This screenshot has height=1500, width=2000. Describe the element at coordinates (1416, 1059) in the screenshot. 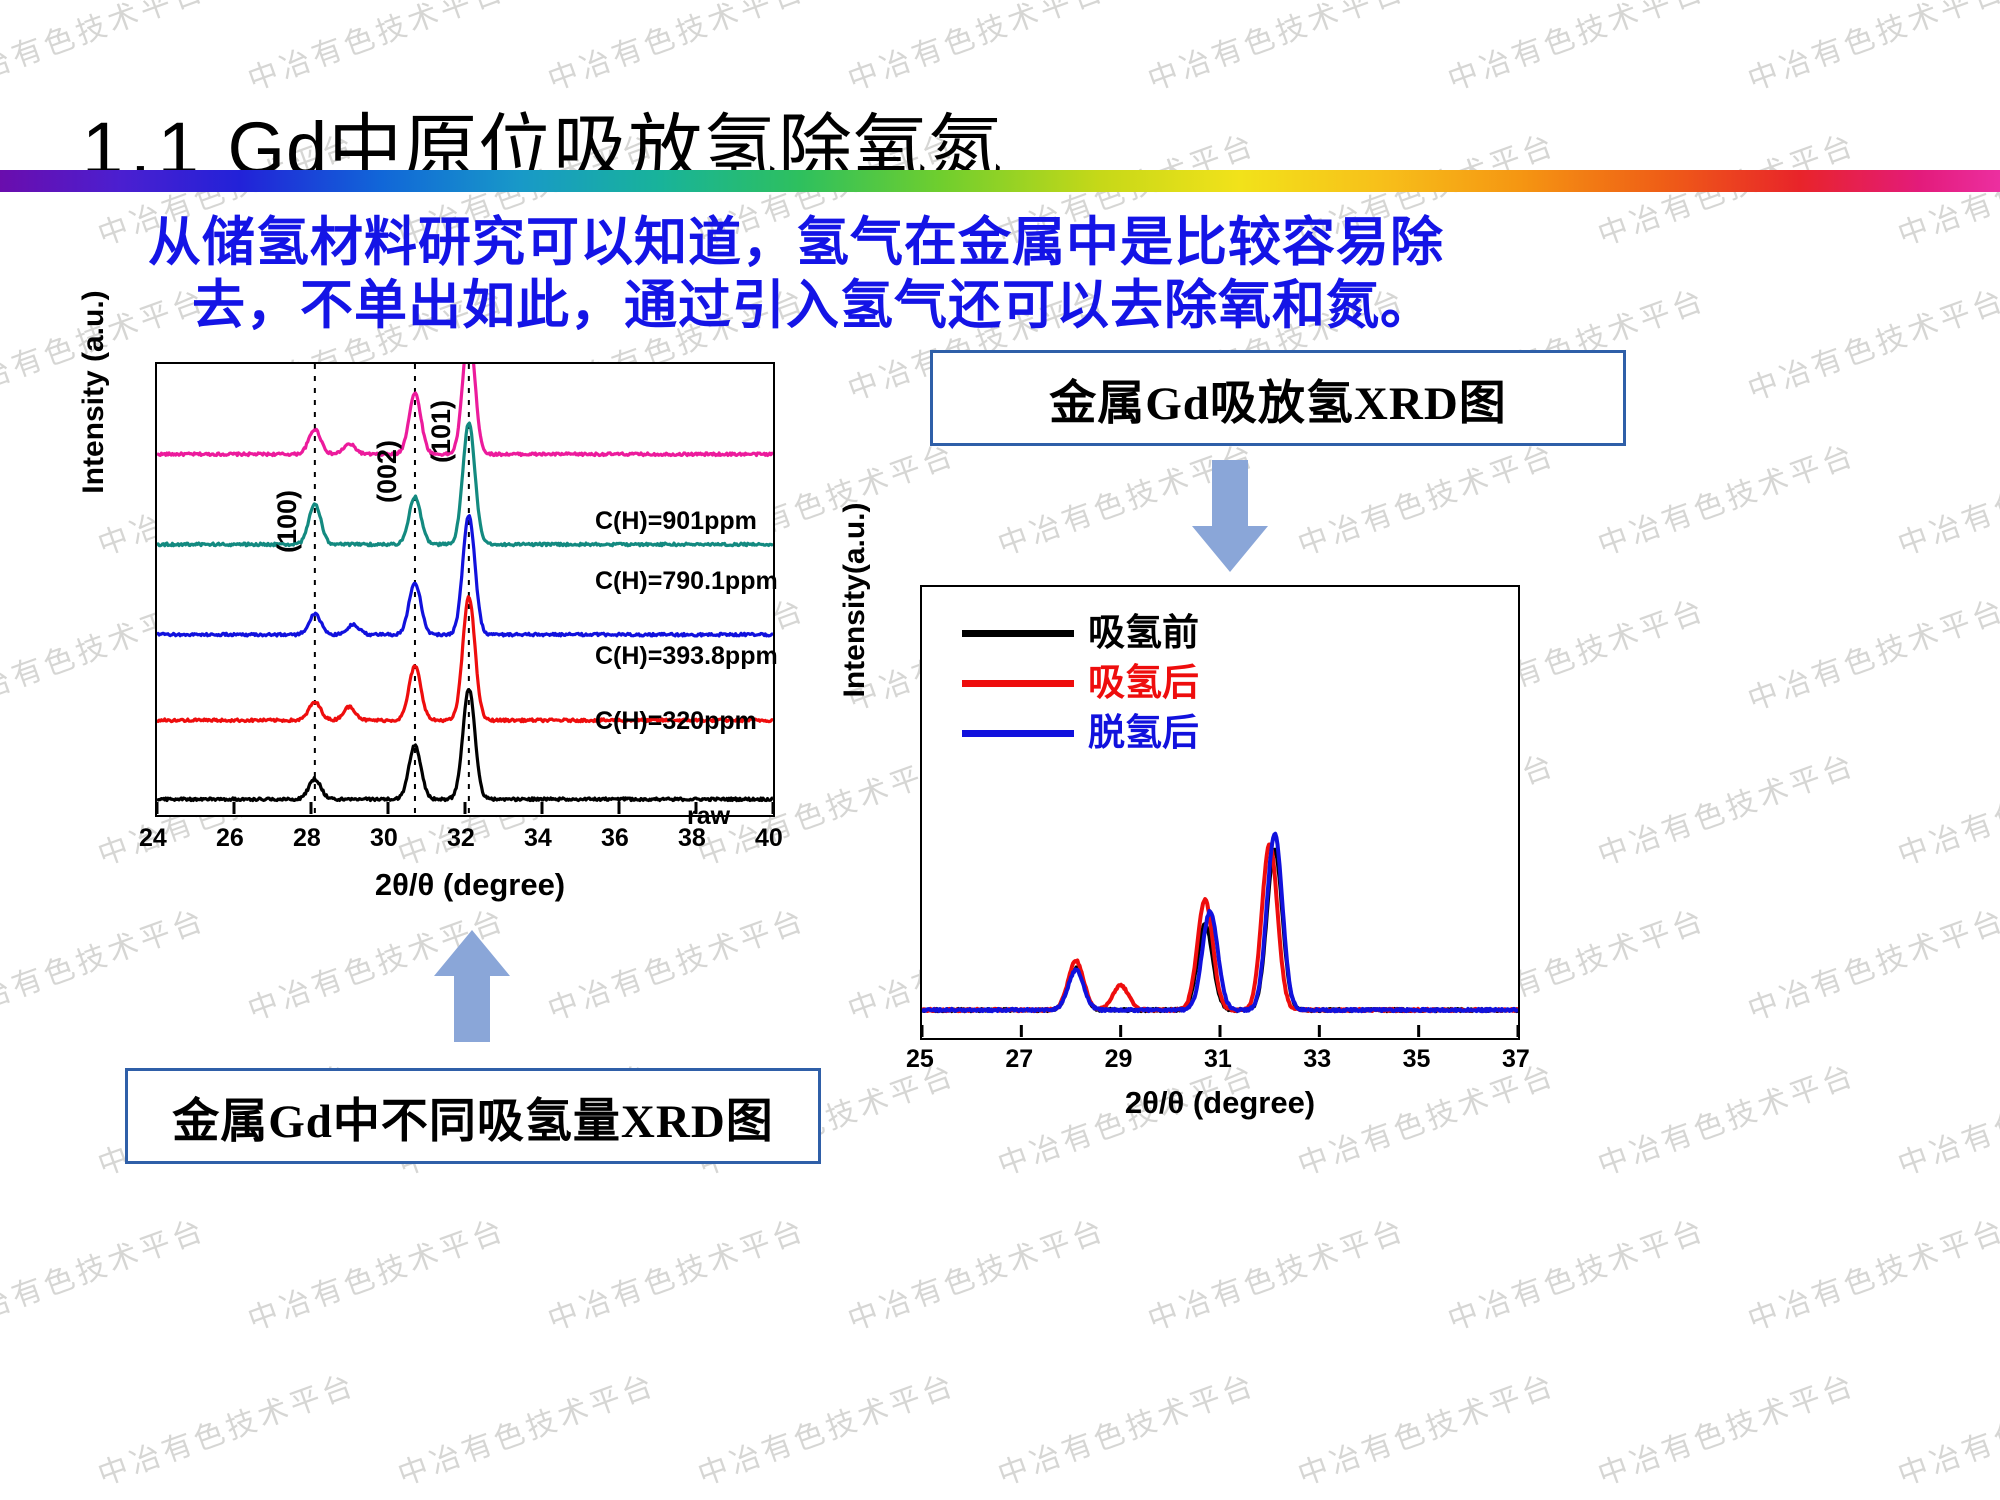

I see `x-tick-label: 35` at that location.